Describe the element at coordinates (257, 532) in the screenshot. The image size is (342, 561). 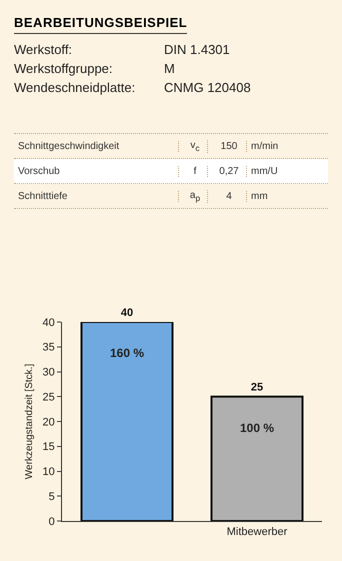
I see `x-tick-label: Mitbewerber` at that location.